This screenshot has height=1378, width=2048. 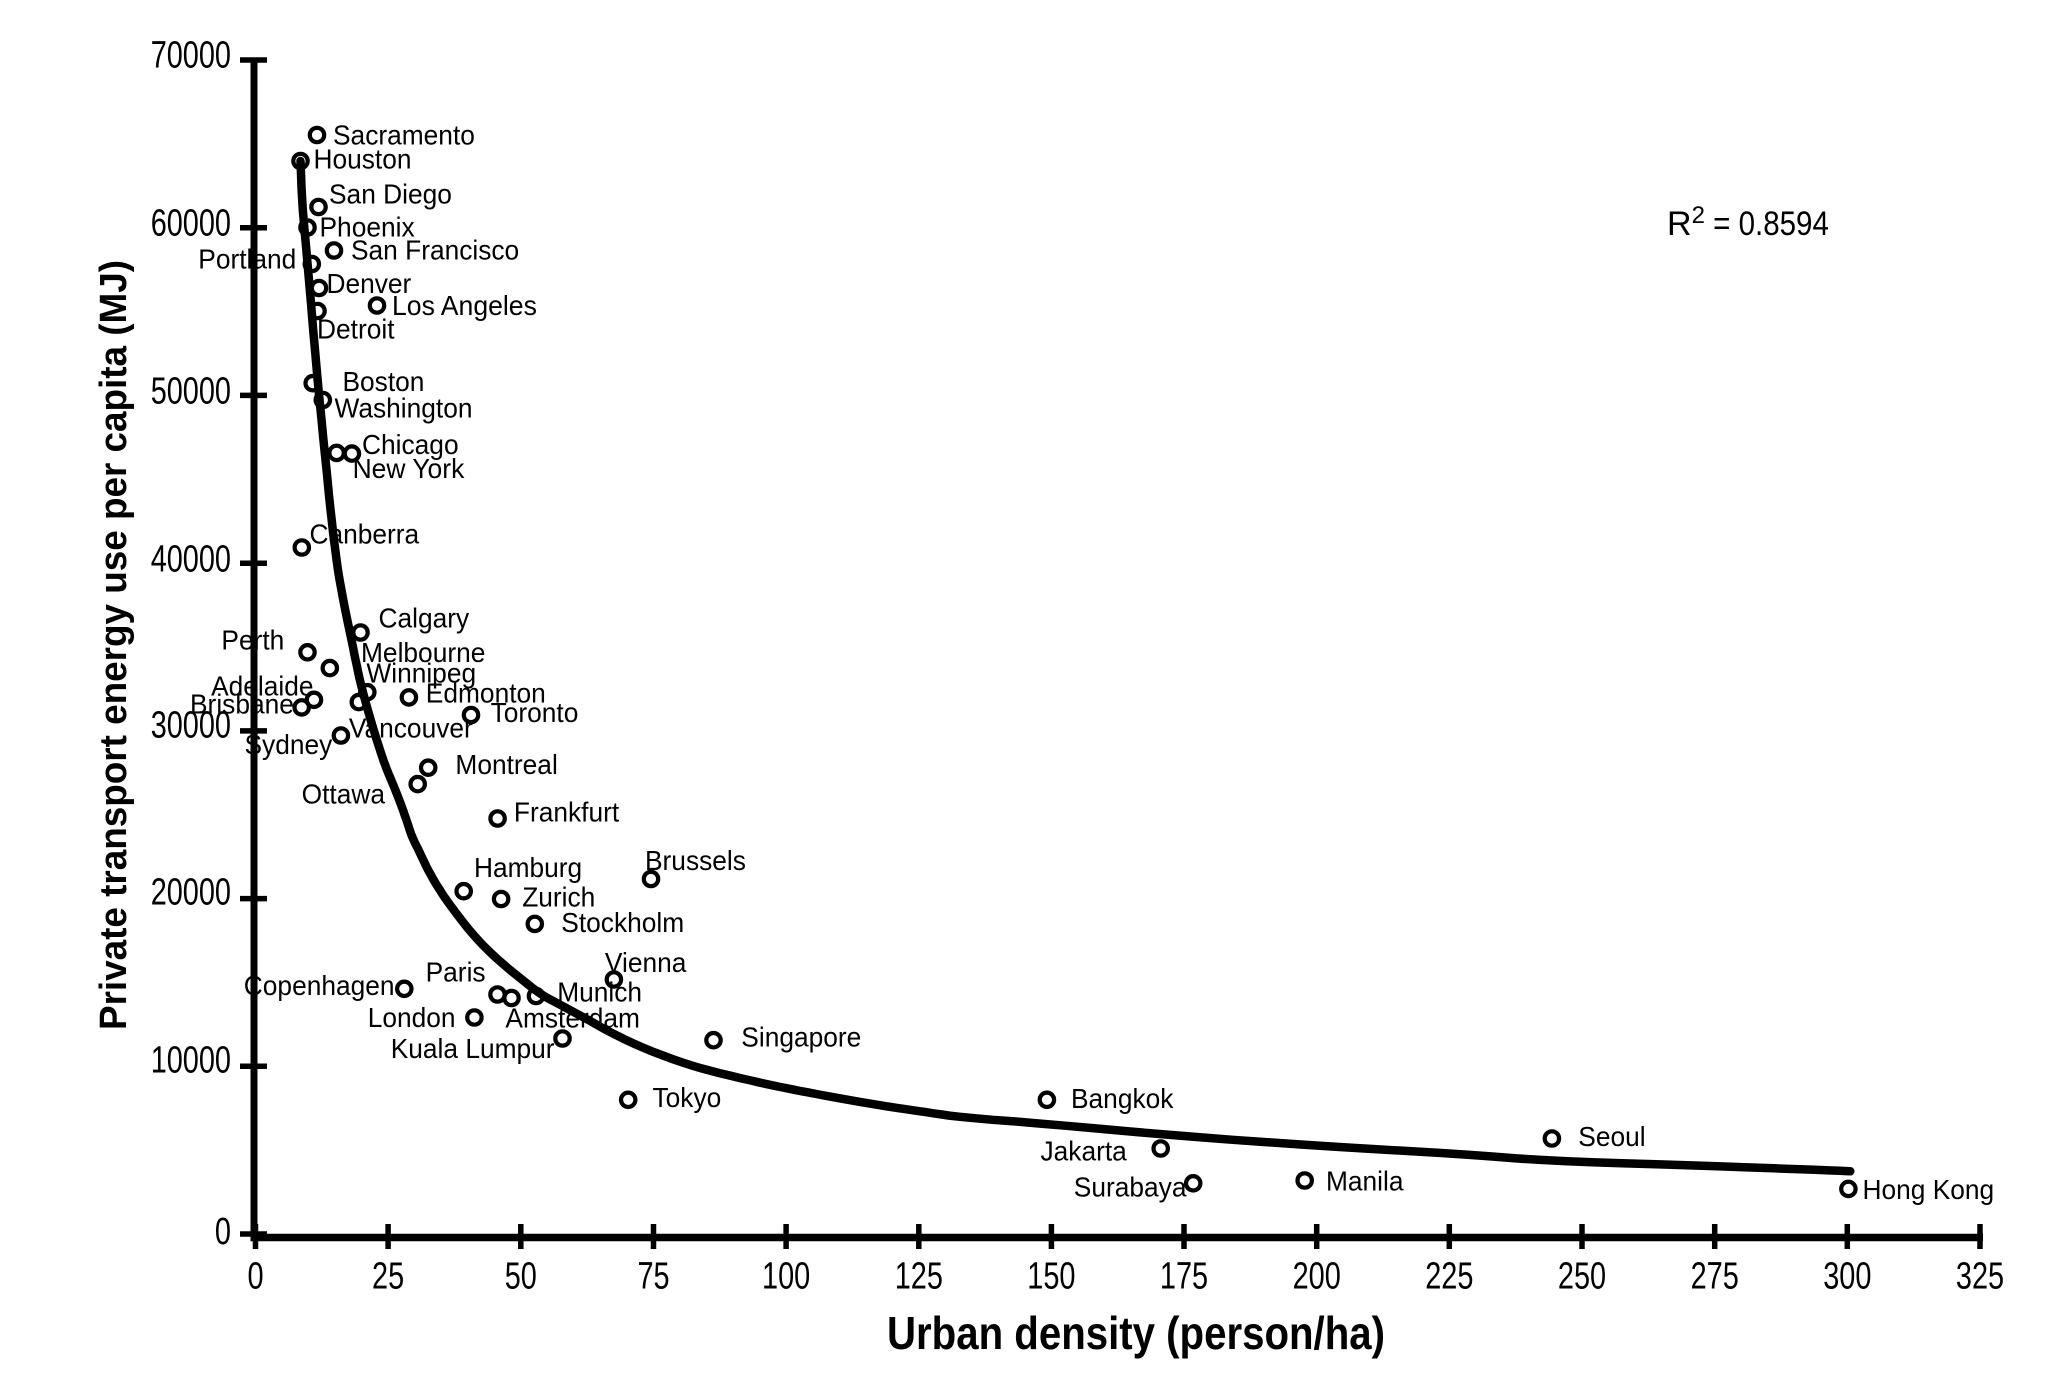 I want to click on svg-text: 125, so click(x=919, y=1277).